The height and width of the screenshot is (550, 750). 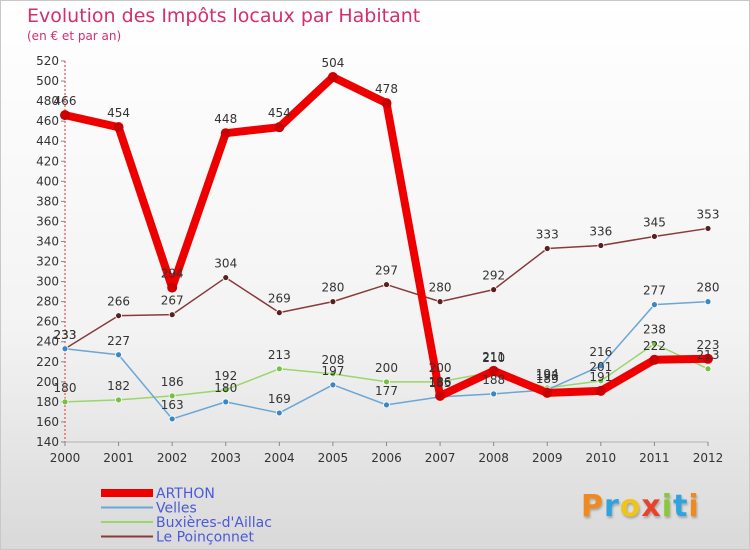 I want to click on data-label-buxieres-d-aillac: 192, so click(x=225, y=376).